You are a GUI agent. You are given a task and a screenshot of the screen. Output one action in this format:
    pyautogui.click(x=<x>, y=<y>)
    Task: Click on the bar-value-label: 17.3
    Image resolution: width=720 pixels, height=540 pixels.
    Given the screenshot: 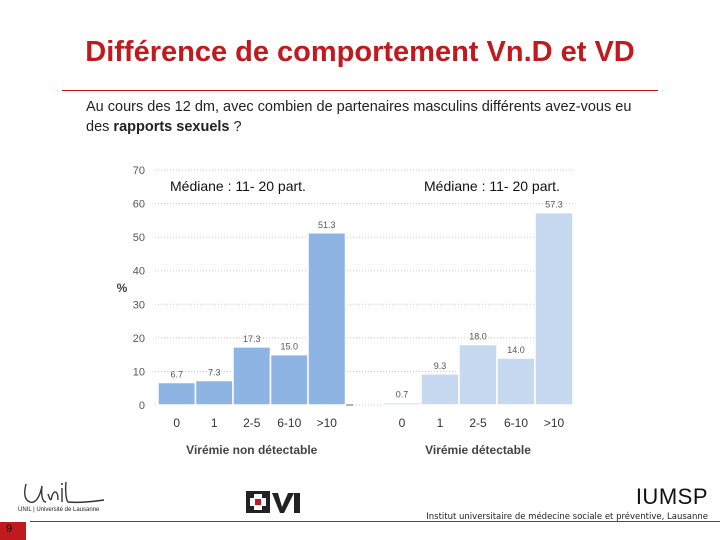 What is the action you would take?
    pyautogui.click(x=252, y=339)
    